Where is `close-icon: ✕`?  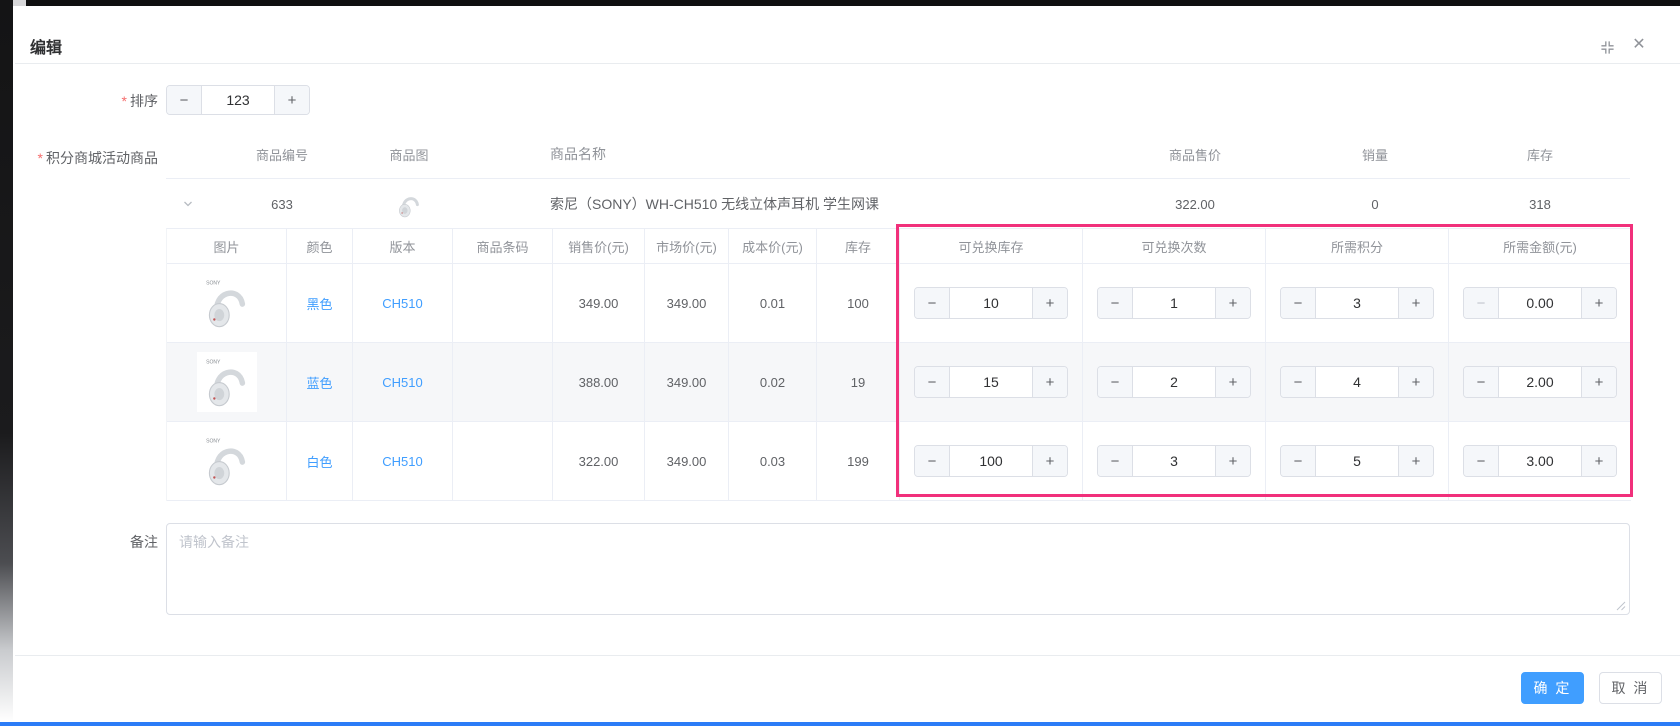
close-icon: ✕ is located at coordinates (1639, 44).